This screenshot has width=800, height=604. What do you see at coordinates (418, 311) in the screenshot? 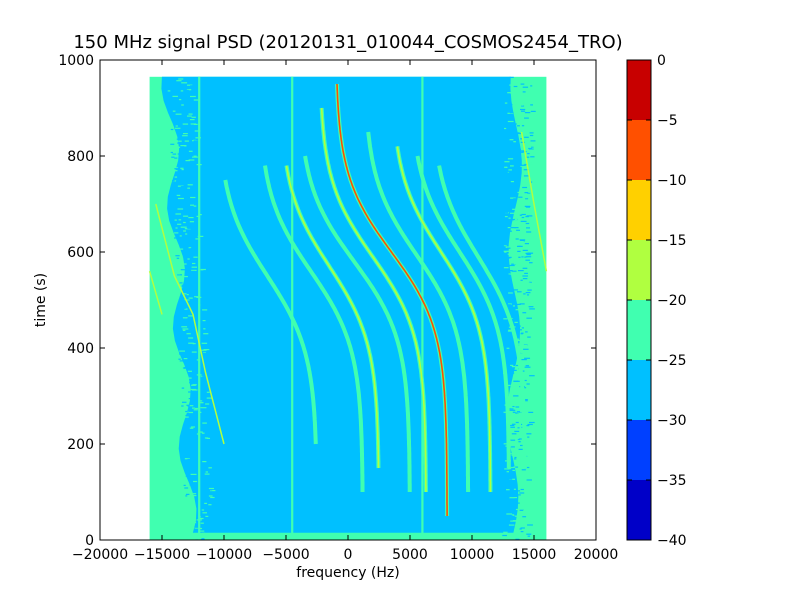
I see `doppler-track` at bounding box center [418, 311].